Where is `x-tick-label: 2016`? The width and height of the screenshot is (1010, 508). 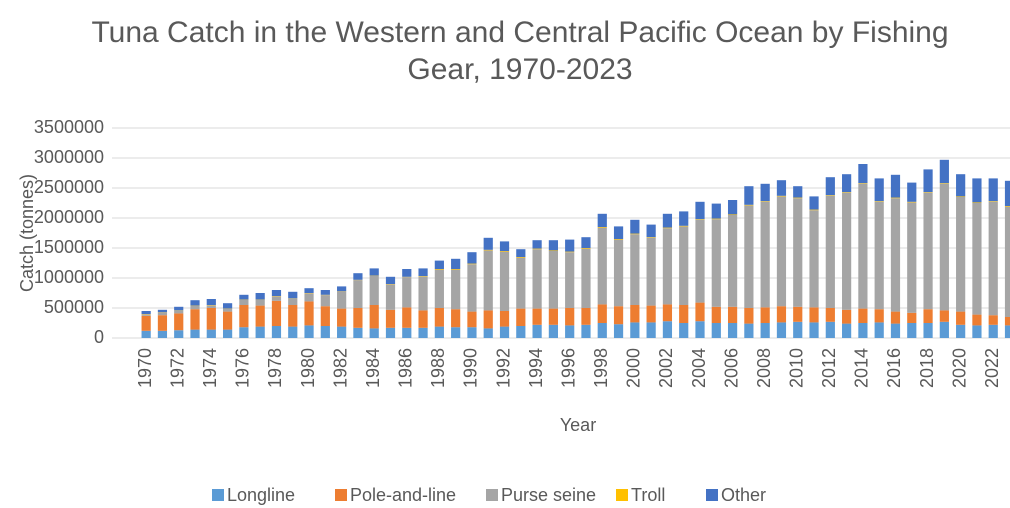
x-tick-label: 2016 is located at coordinates (894, 368).